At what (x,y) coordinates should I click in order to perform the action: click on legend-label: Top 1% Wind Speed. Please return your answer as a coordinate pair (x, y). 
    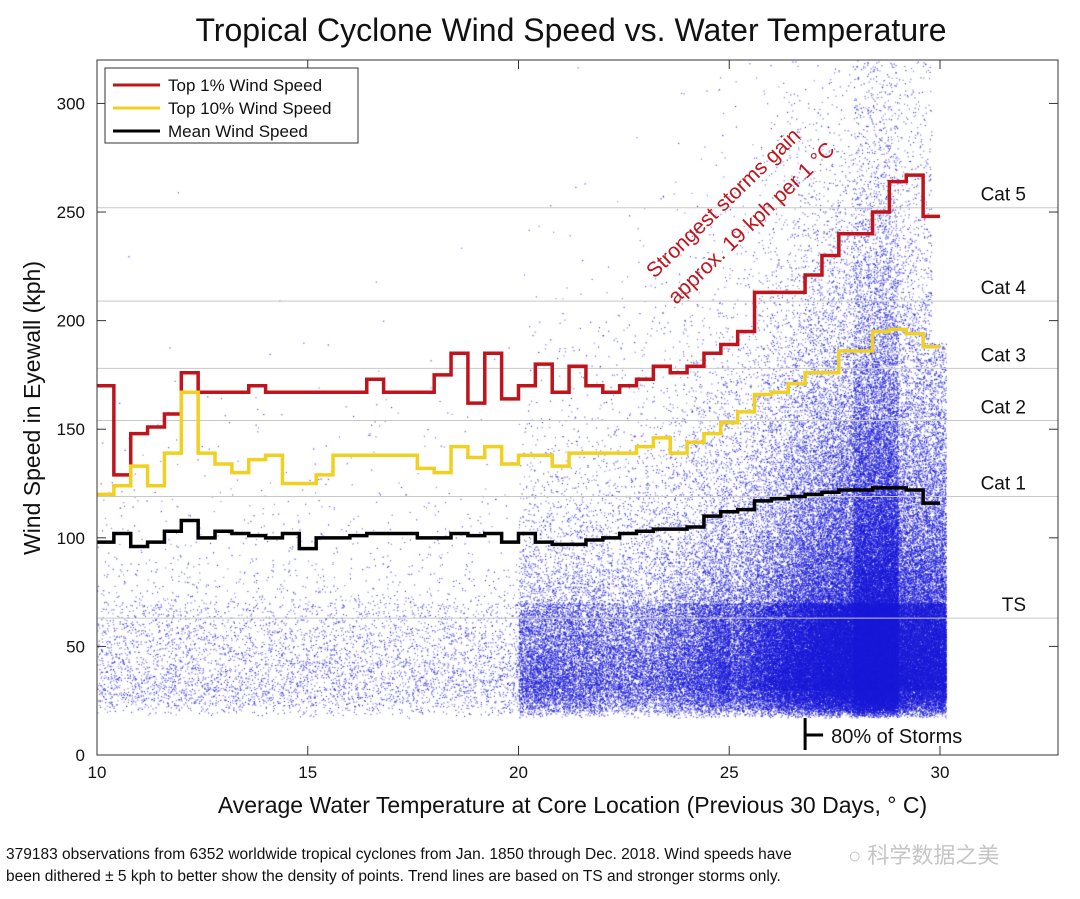
    Looking at the image, I should click on (245, 85).